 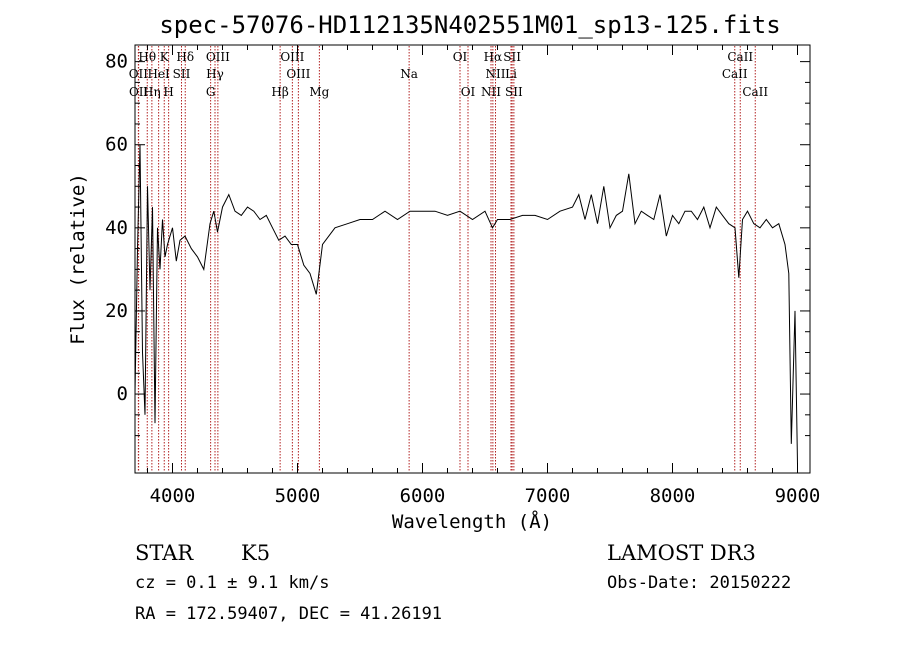 I want to click on y-tick-label: 40, so click(x=116, y=228).